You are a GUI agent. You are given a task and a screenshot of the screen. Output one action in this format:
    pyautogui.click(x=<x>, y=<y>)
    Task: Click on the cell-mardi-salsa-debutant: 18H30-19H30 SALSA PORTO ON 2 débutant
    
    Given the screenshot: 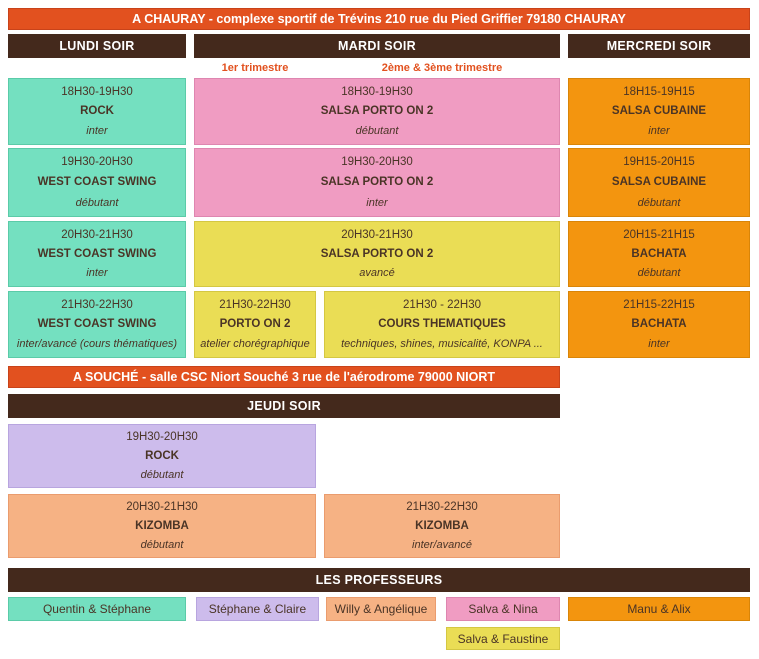 What is the action you would take?
    pyautogui.click(x=377, y=111)
    